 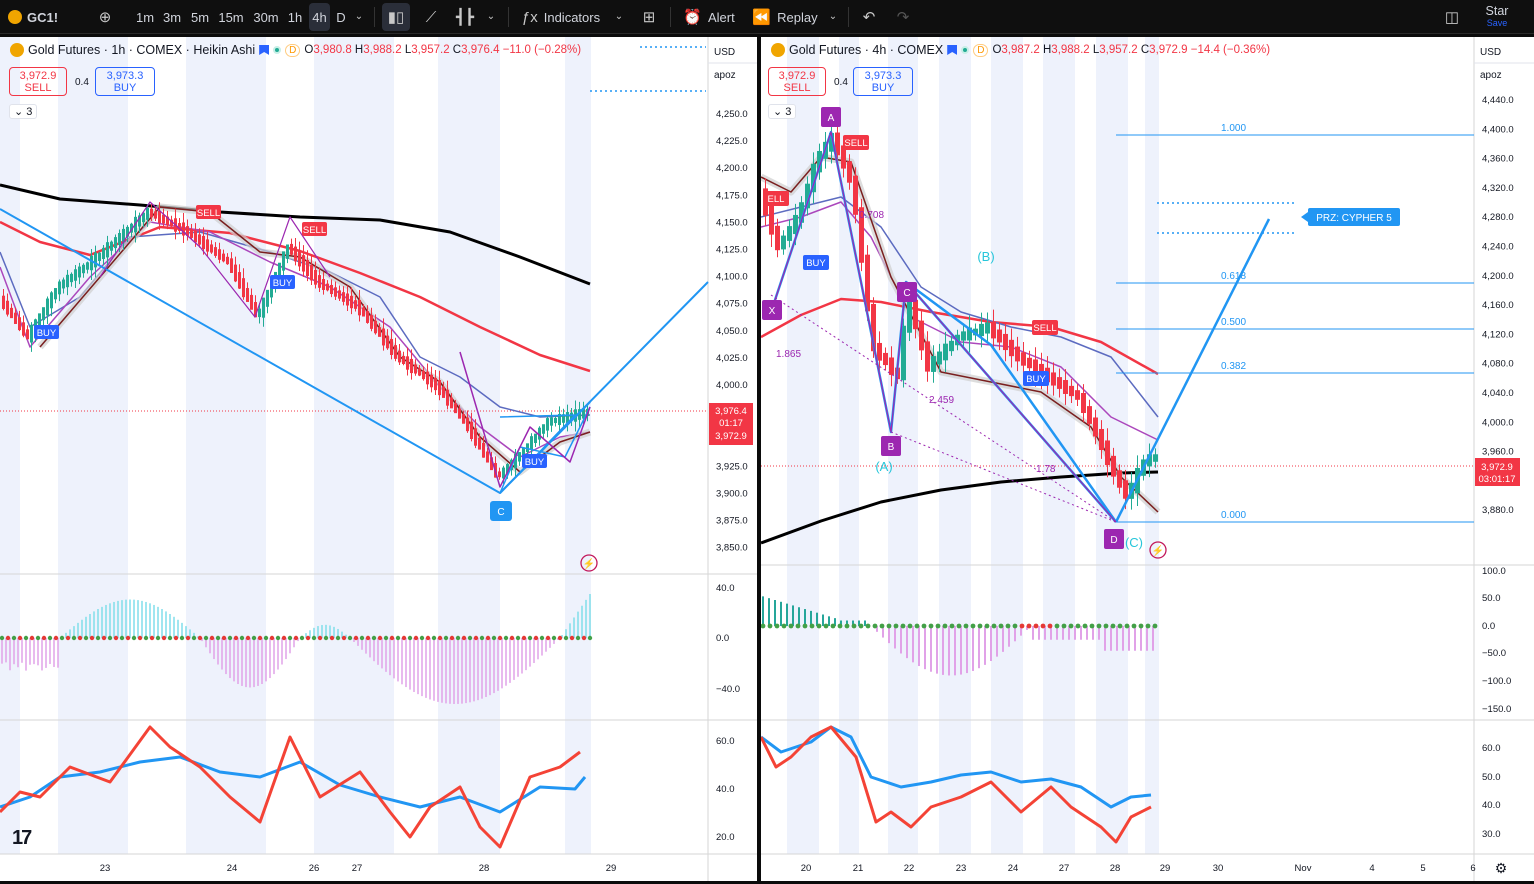 I want to click on redo-button: ↷, so click(x=903, y=17).